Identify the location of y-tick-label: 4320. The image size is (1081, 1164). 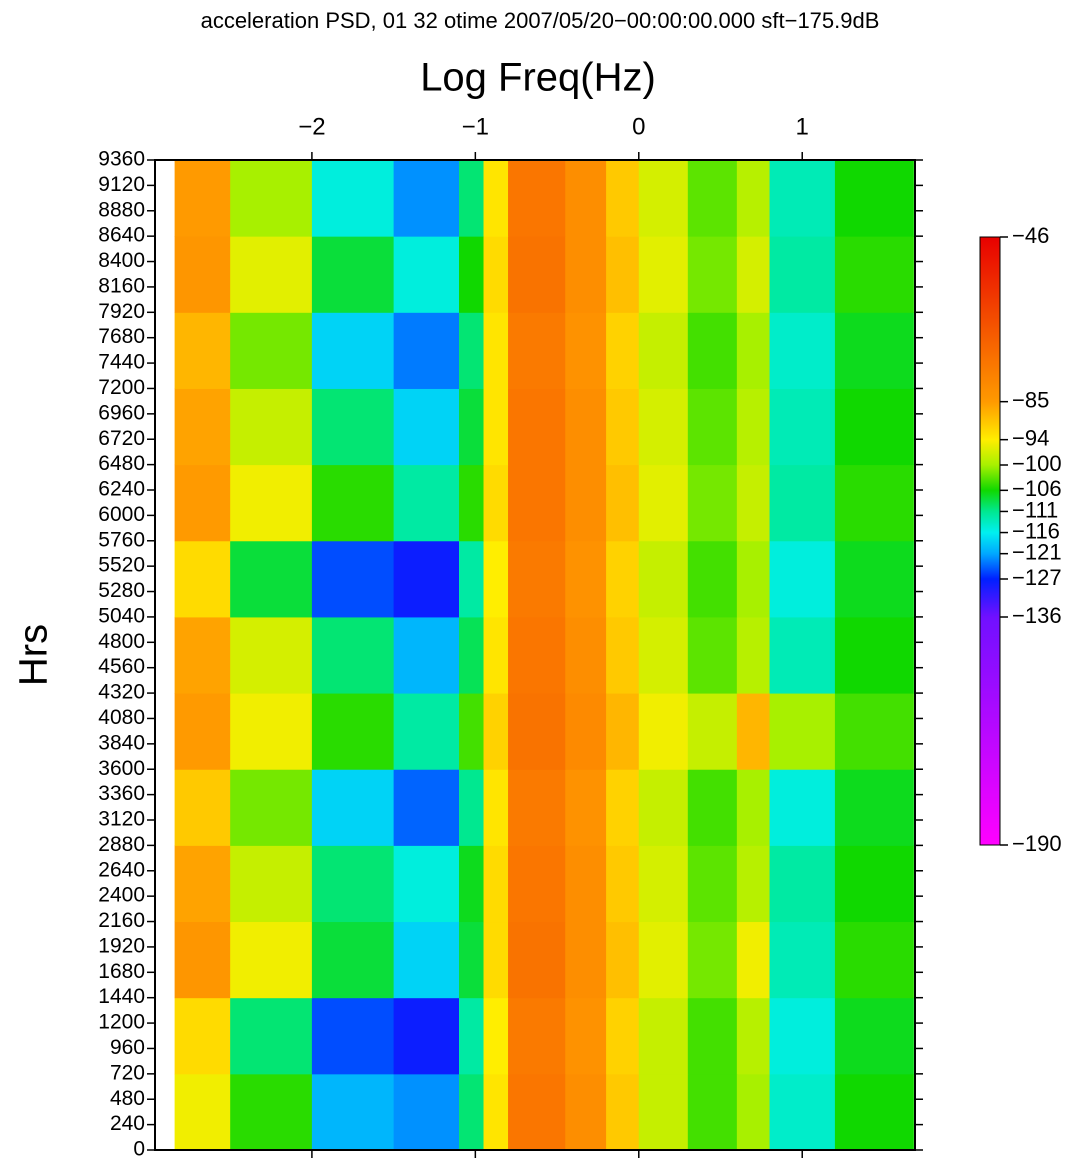
(121, 692).